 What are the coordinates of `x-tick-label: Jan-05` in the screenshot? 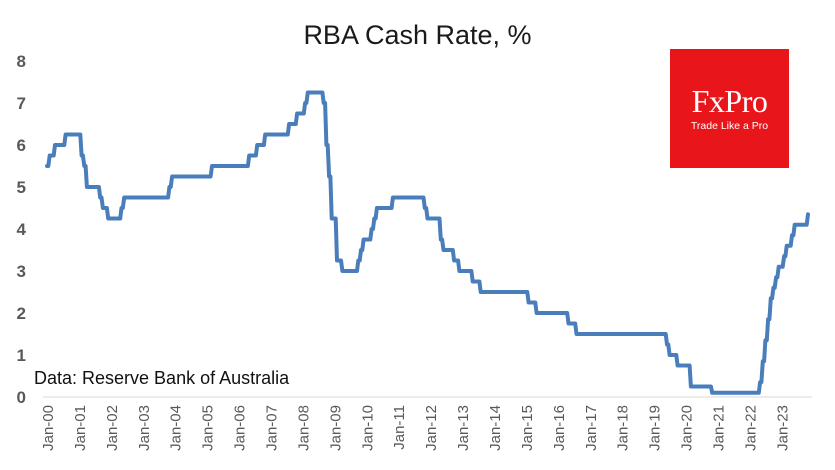 It's located at (208, 428).